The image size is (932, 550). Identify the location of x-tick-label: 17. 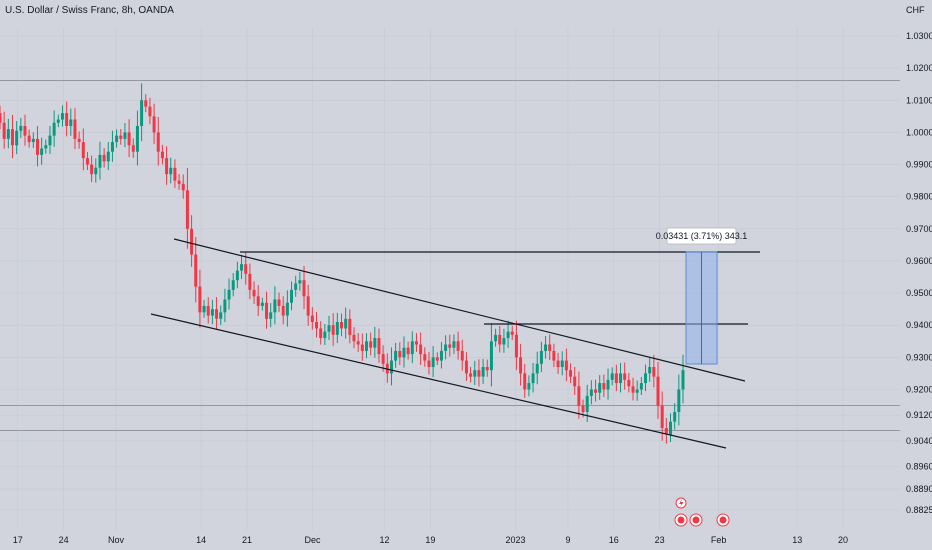
(18, 540).